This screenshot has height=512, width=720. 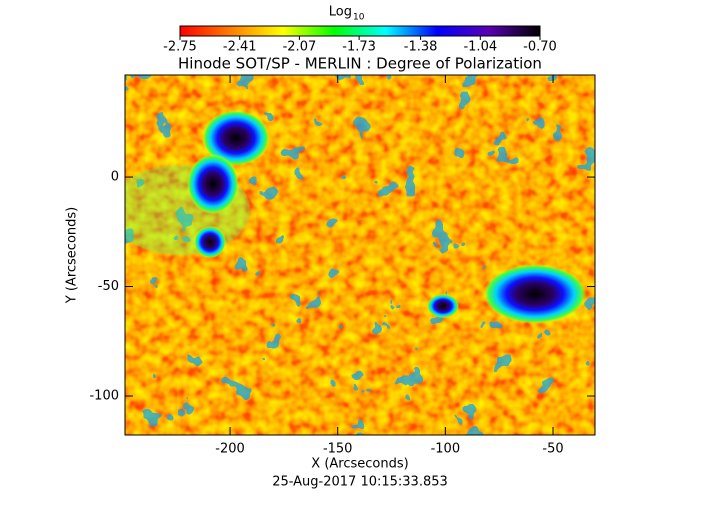 What do you see at coordinates (480, 47) in the screenshot?
I see `colorbar-tick-label: -1.04` at bounding box center [480, 47].